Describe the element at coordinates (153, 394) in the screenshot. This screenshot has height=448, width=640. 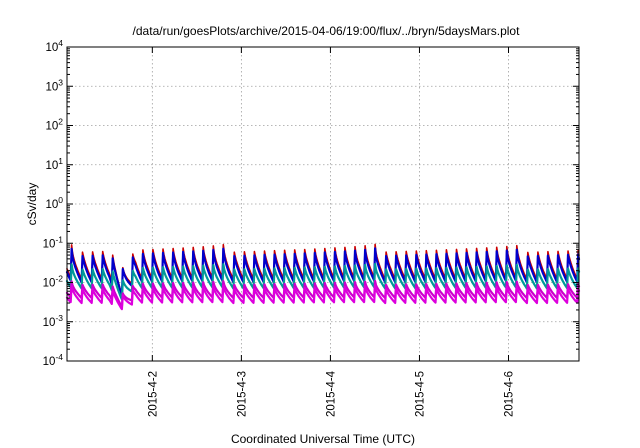
I see `x-tick-label: 2015-4-2` at that location.